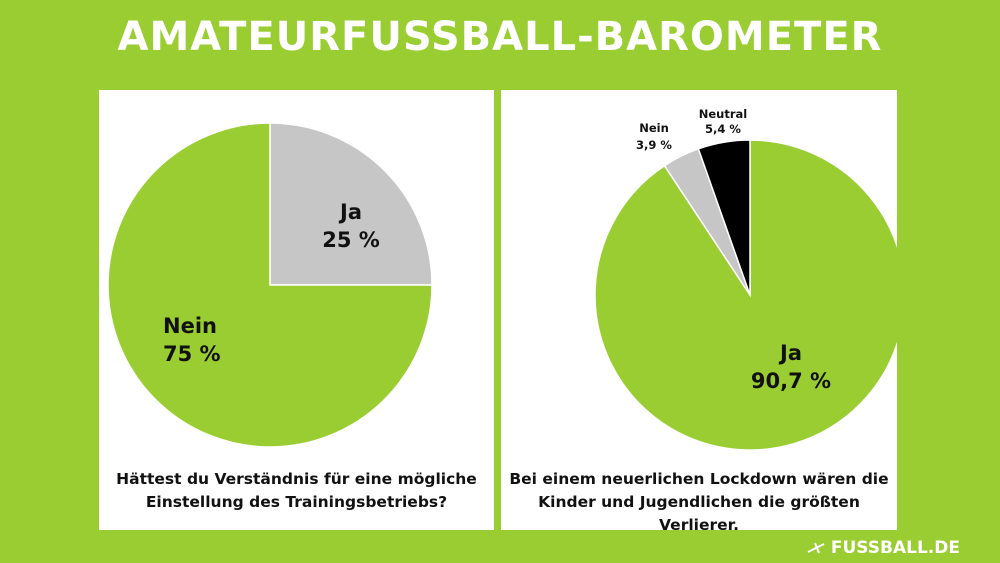 This screenshot has width=1000, height=563. I want to click on brand-logo: FUSSBALL.DE, so click(883, 548).